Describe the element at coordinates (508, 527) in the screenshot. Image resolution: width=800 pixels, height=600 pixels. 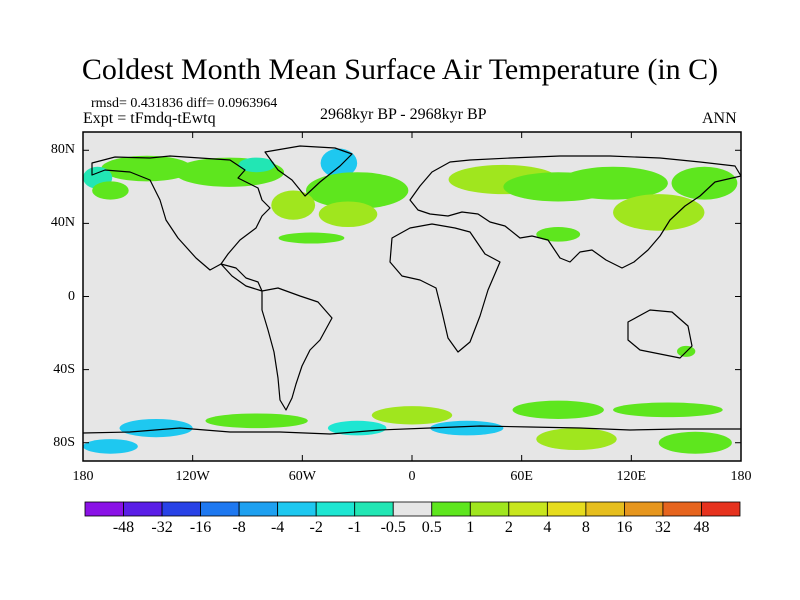
I see `colorbar-label-10: 2` at that location.